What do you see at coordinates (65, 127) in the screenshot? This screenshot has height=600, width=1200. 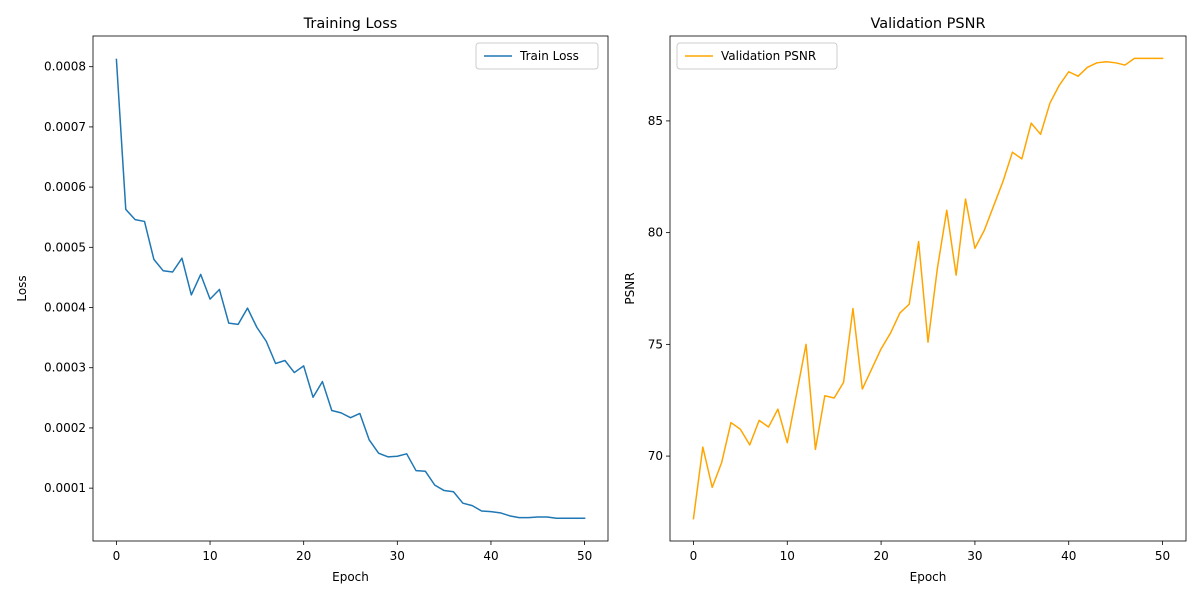 I see `y-tick-label: 0.0007` at bounding box center [65, 127].